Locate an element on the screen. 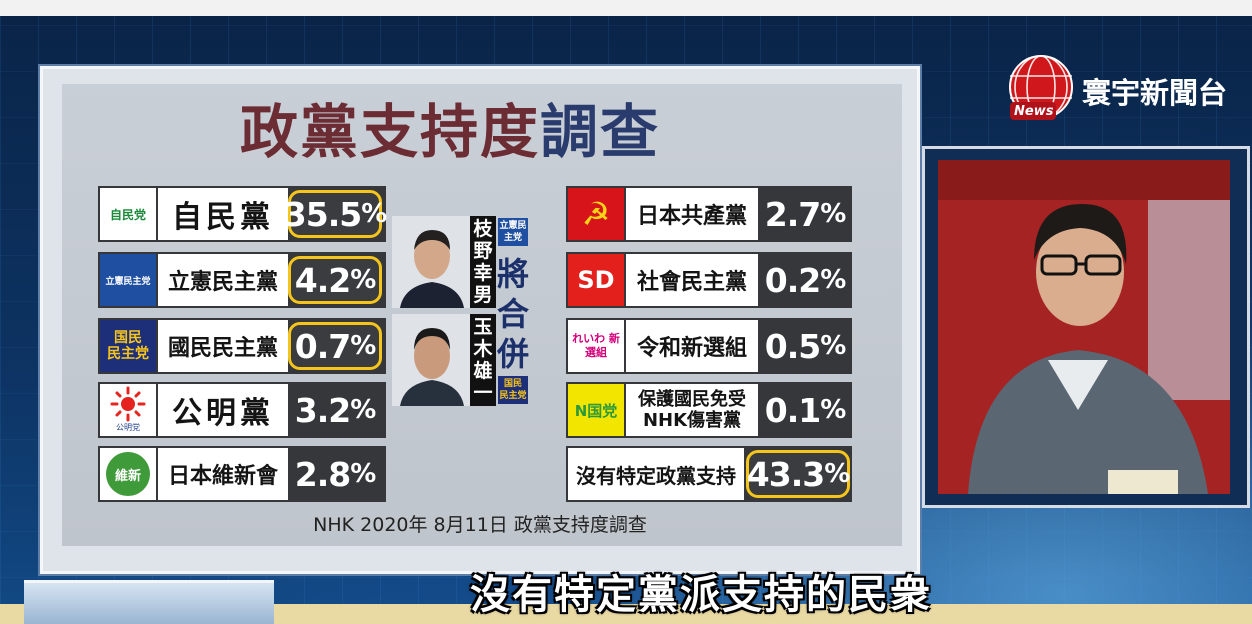  party-percent: 0.7% is located at coordinates (335, 346).